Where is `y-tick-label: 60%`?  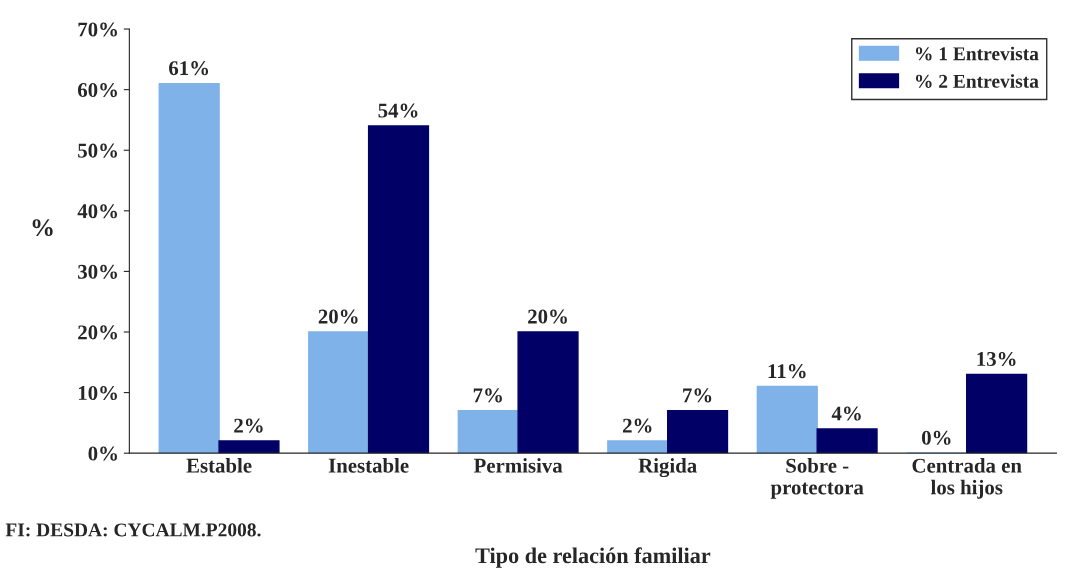 y-tick-label: 60% is located at coordinates (97, 90).